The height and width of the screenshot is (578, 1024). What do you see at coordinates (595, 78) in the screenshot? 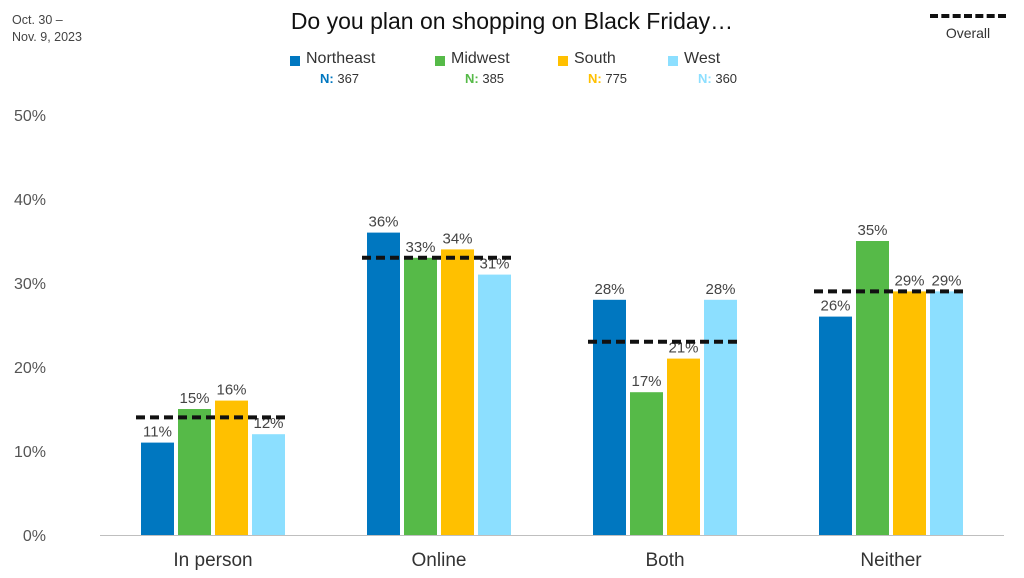
I see `legend-n-label-south: N:` at bounding box center [595, 78].